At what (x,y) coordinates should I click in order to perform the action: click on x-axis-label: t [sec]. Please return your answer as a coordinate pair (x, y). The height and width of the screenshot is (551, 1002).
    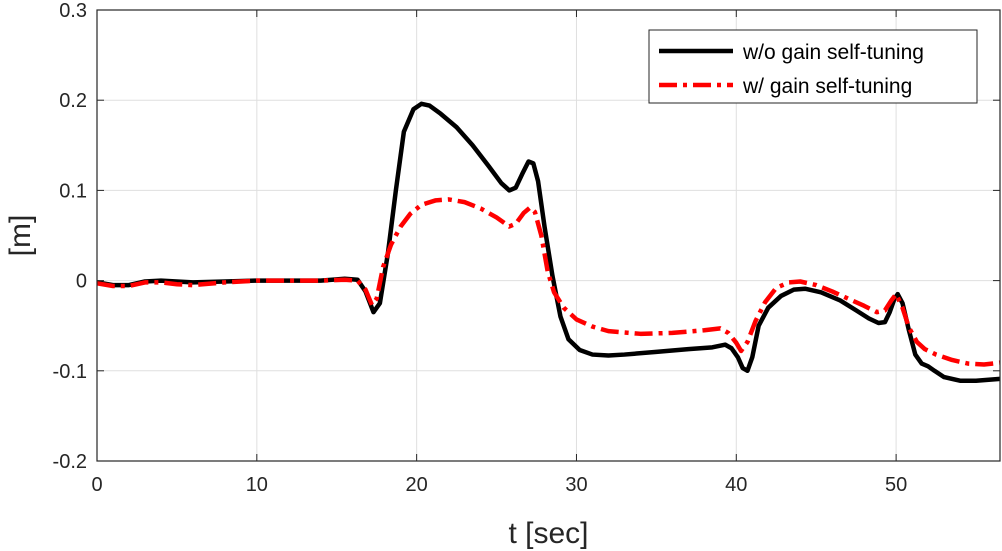
    Looking at the image, I should click on (548, 533).